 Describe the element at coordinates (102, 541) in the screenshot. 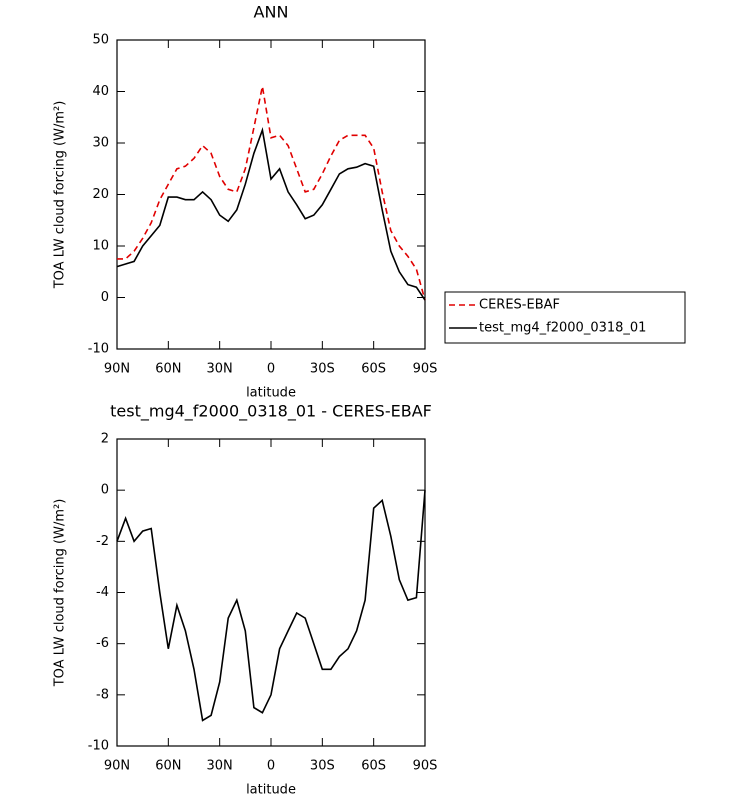

I see `y-tick-label: -2` at that location.